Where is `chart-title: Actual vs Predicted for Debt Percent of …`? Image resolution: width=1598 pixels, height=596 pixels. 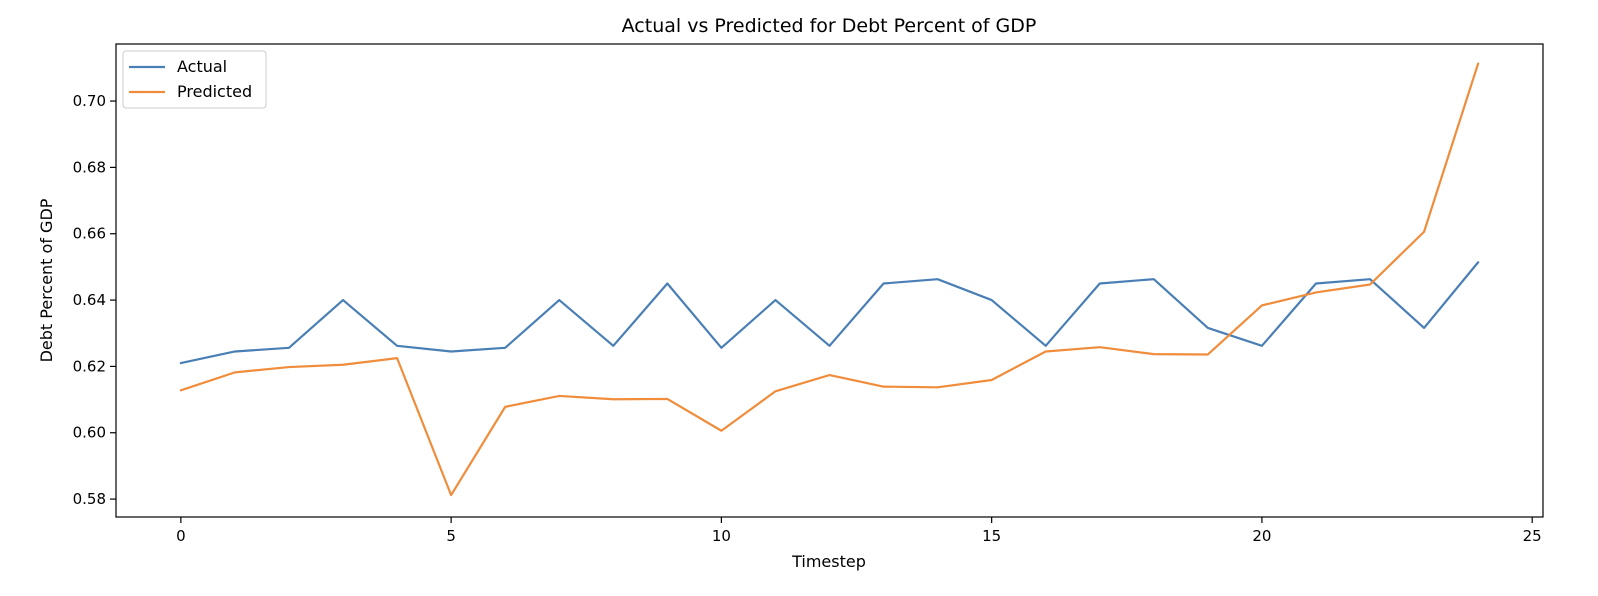
chart-title: Actual vs Predicted for Debt Percent of … is located at coordinates (829, 26).